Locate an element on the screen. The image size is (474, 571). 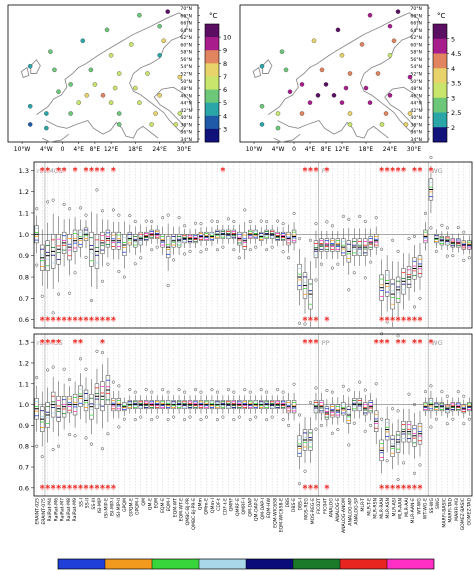
lat-label: 50°N is located at coordinates (416, 82).